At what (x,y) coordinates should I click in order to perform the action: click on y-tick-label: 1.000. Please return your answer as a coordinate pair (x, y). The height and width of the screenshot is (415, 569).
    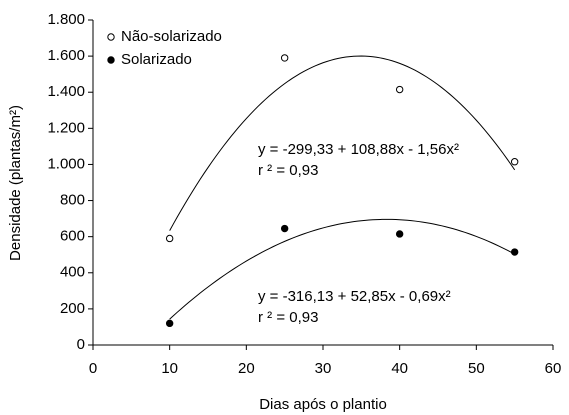
    Looking at the image, I should click on (66, 163).